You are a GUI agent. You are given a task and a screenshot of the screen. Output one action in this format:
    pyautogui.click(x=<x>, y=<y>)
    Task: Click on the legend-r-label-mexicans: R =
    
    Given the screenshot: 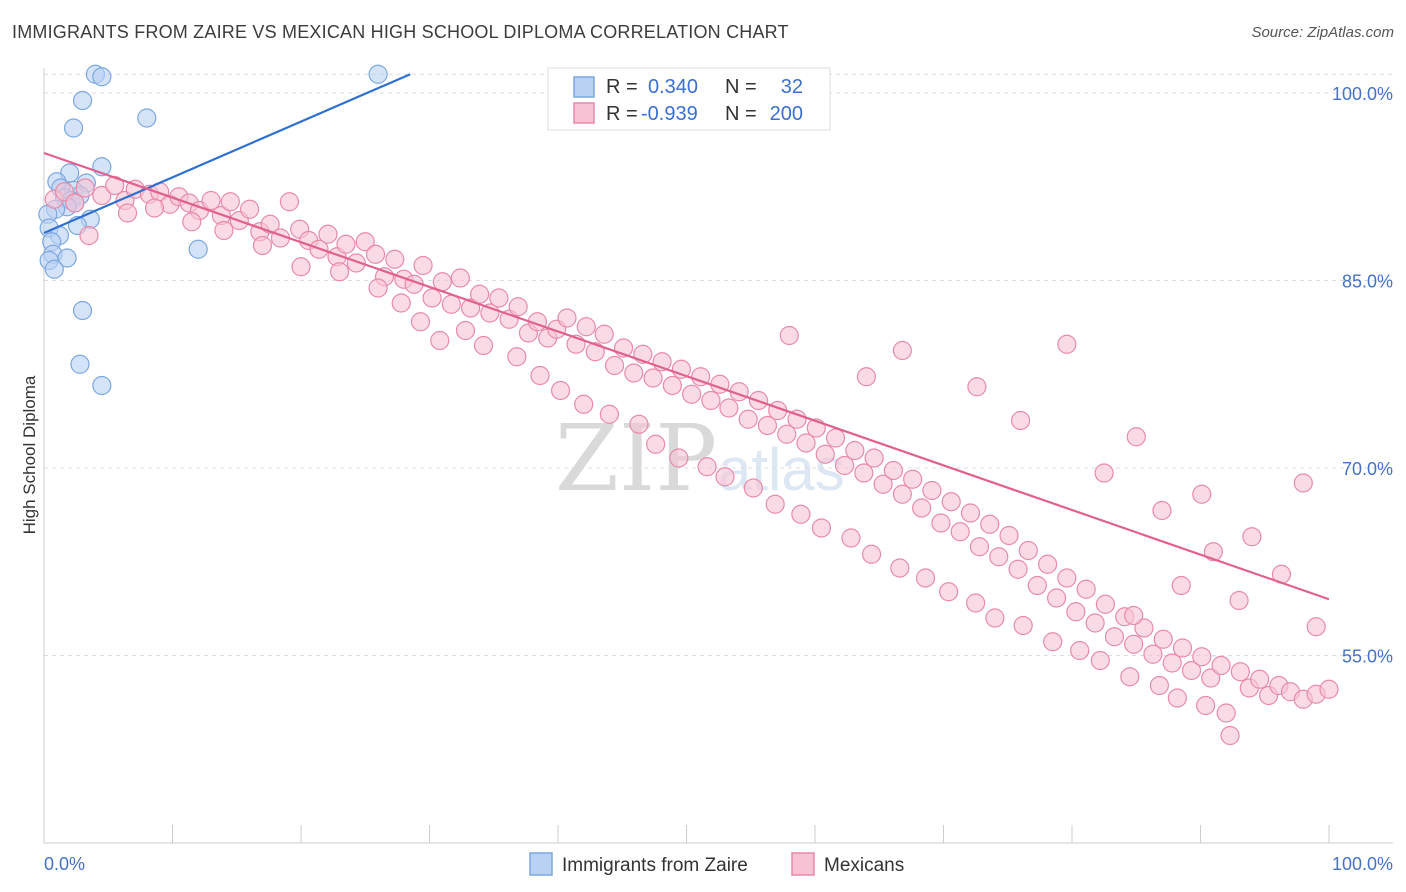 What is the action you would take?
    pyautogui.click(x=622, y=114)
    